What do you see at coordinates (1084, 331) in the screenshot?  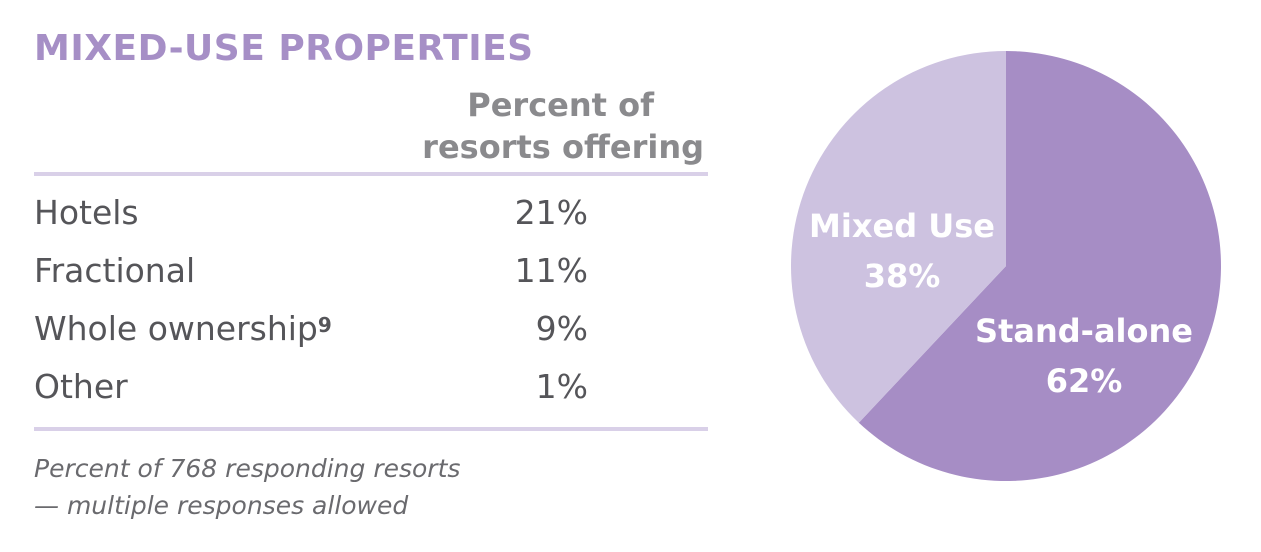 I see `slice-label-stand-alone: Stand-alone` at bounding box center [1084, 331].